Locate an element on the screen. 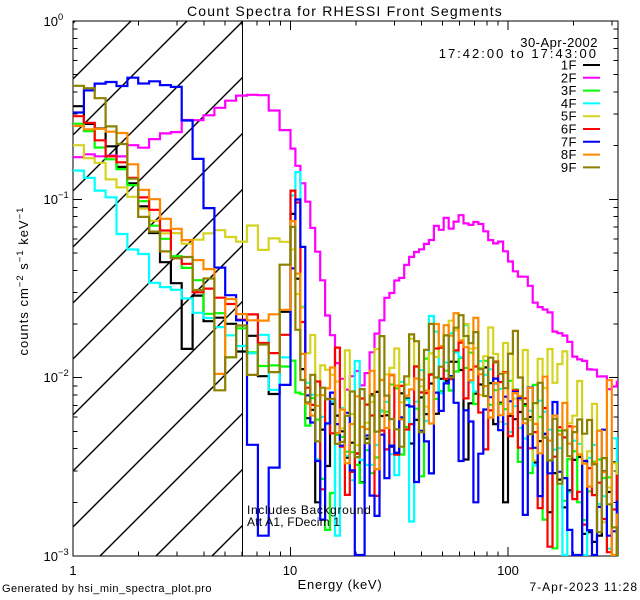  svg-text: 1F is located at coordinates (569, 65).